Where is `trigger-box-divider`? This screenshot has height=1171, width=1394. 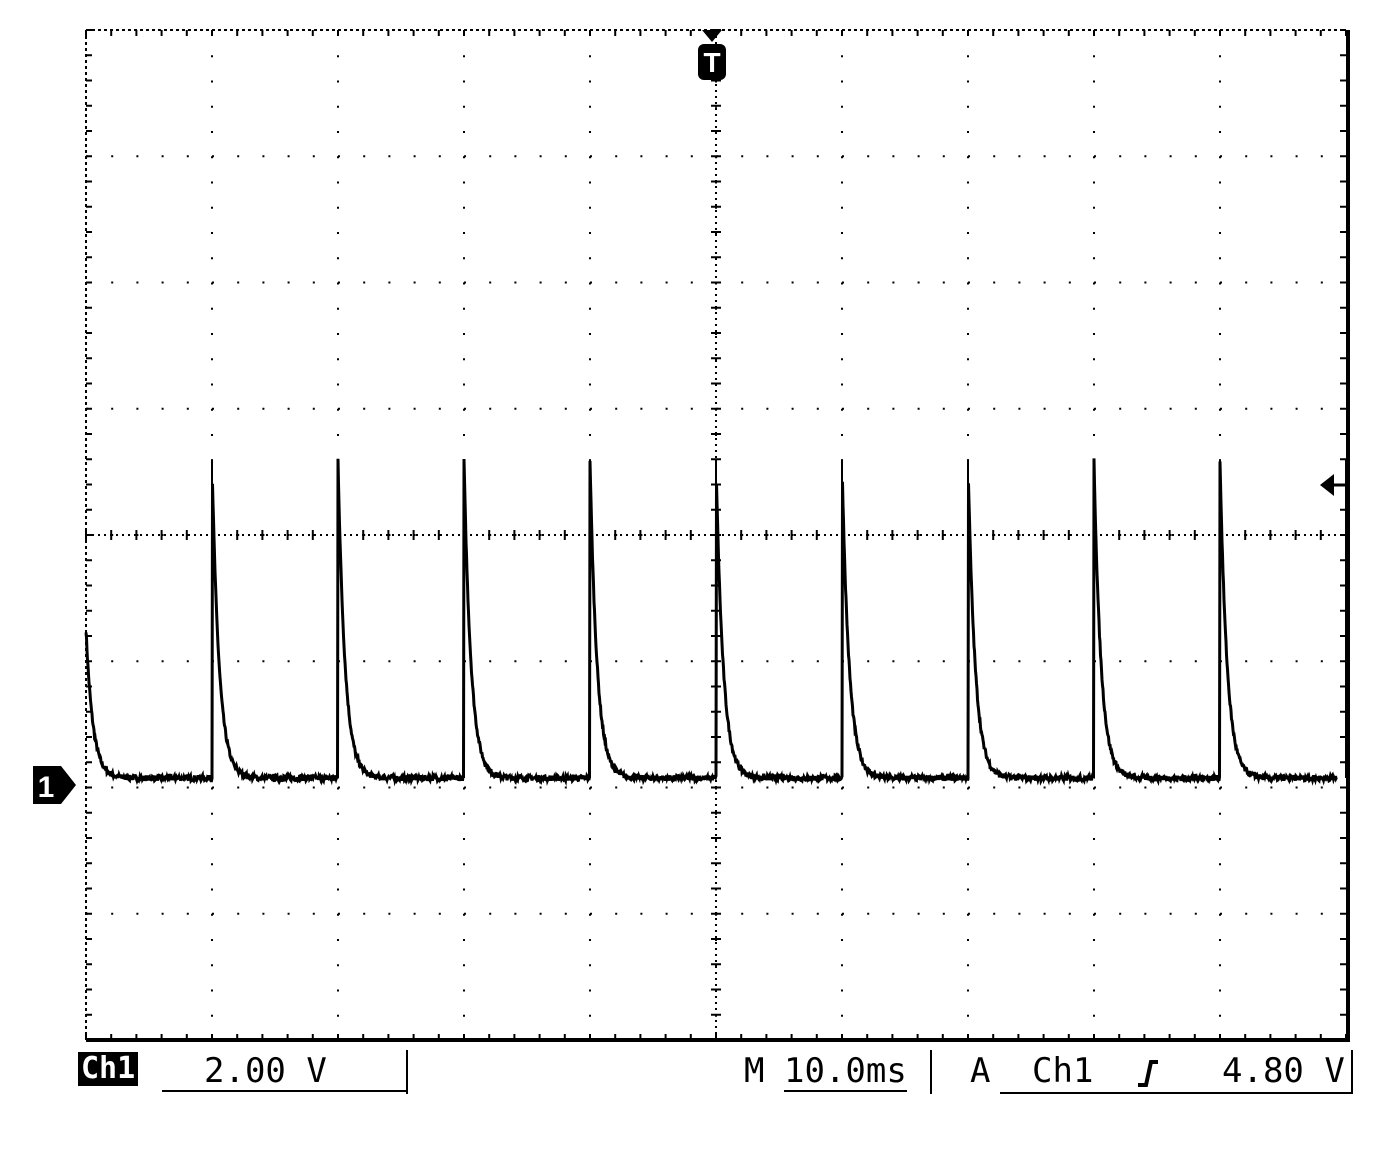 trigger-box-divider is located at coordinates (1352, 1072).